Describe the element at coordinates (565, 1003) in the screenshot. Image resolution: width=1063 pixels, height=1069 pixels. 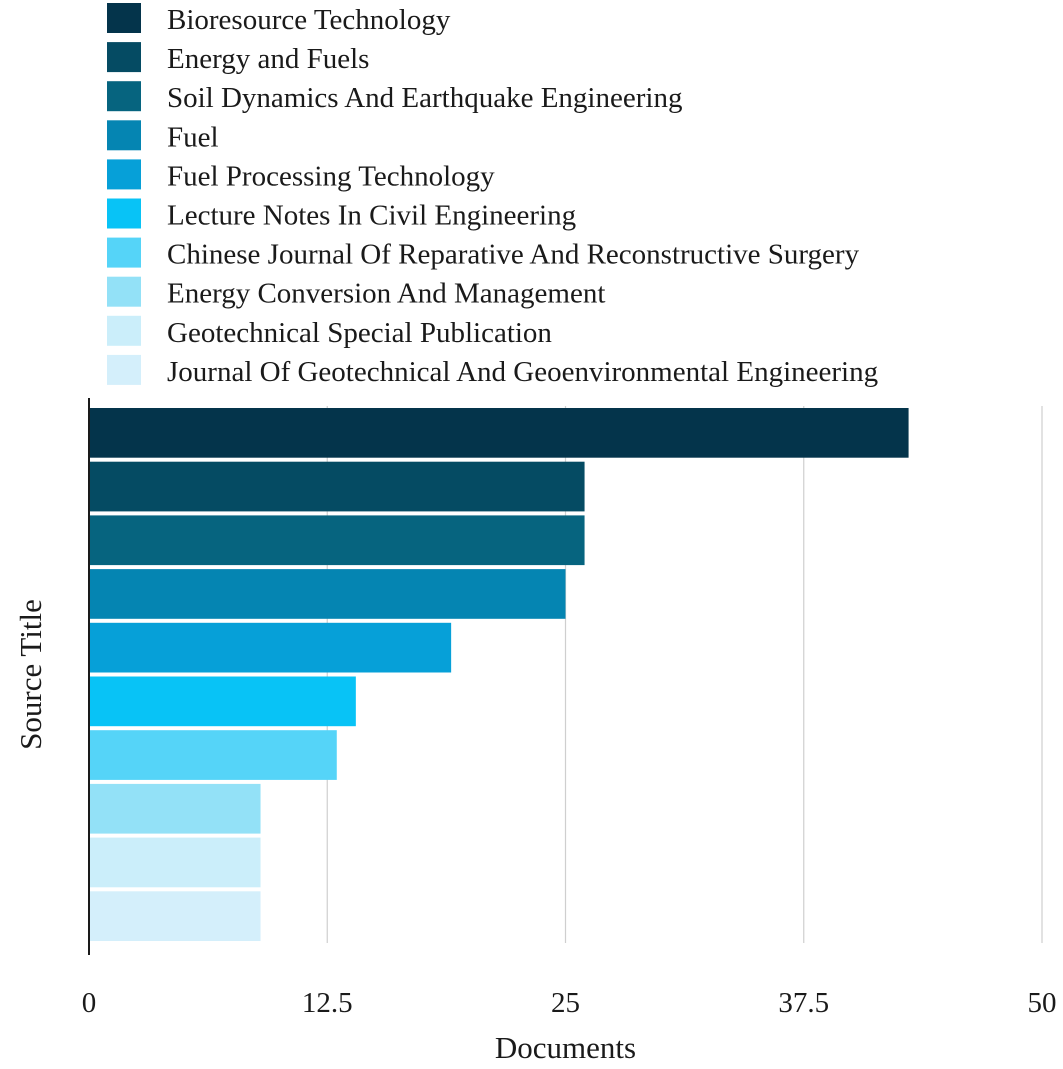
I see `x-tick-label: 25` at that location.